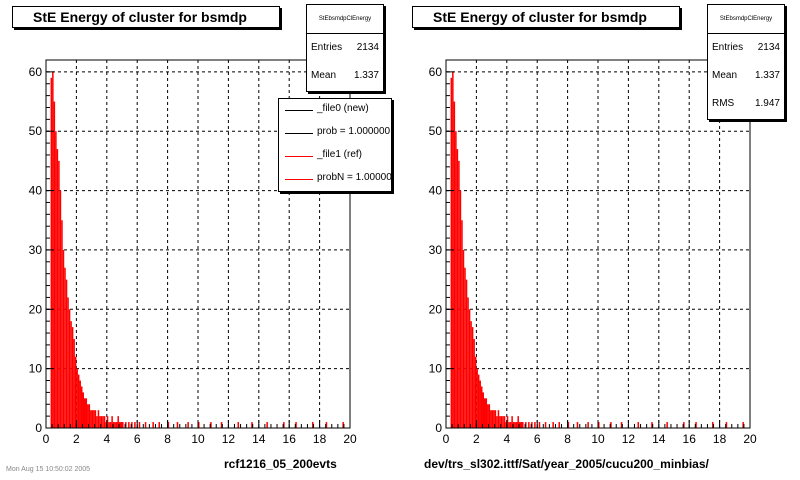  What do you see at coordinates (768, 47) in the screenshot?
I see `stats-entries-value: 2134` at bounding box center [768, 47].